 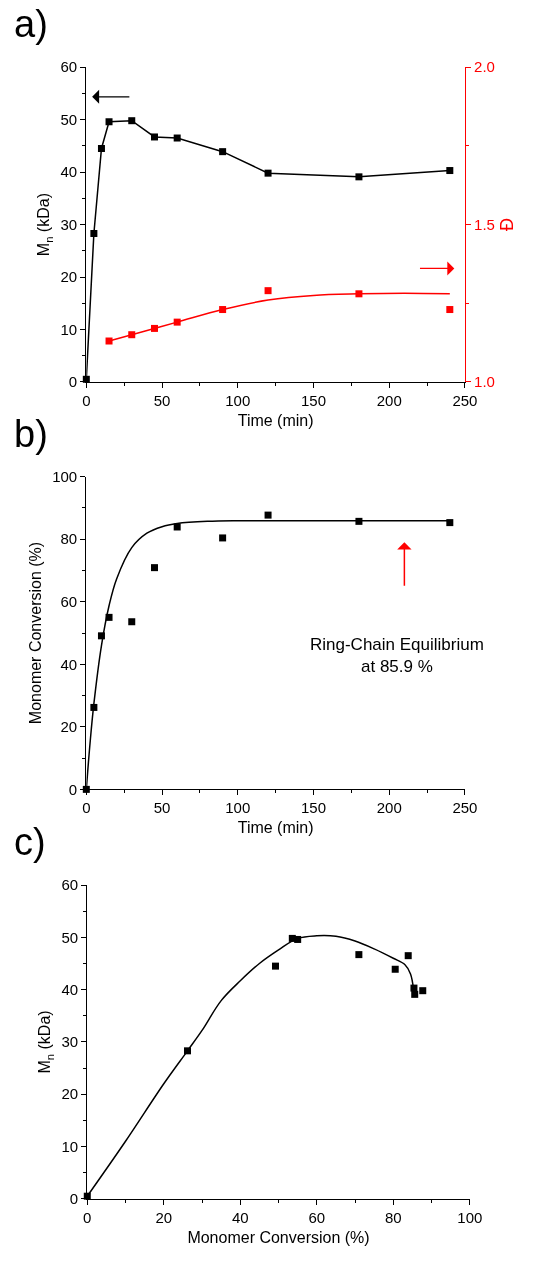 I want to click on chart-title: b), so click(x=31, y=434).